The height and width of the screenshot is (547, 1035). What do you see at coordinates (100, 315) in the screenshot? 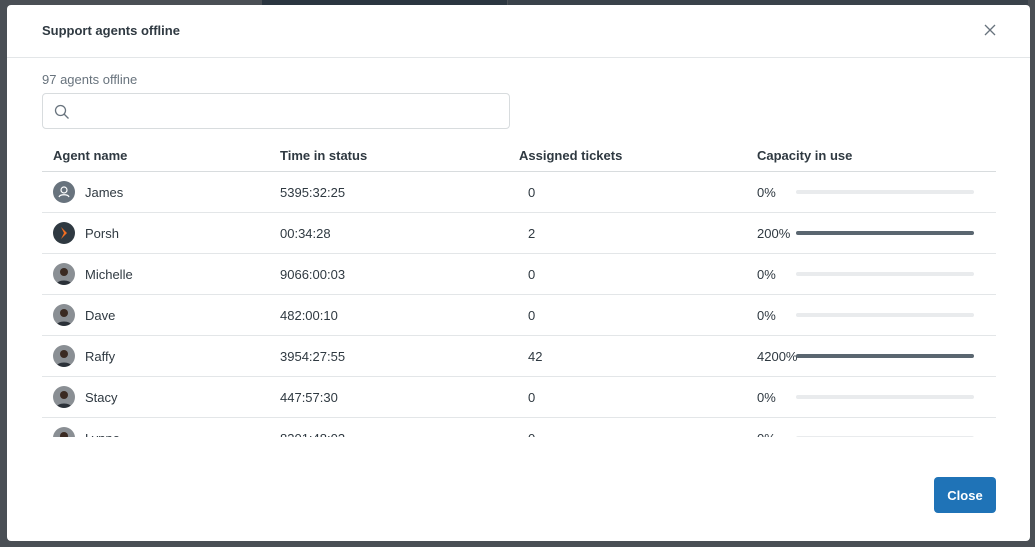
I see `agent-name: Dave` at bounding box center [100, 315].